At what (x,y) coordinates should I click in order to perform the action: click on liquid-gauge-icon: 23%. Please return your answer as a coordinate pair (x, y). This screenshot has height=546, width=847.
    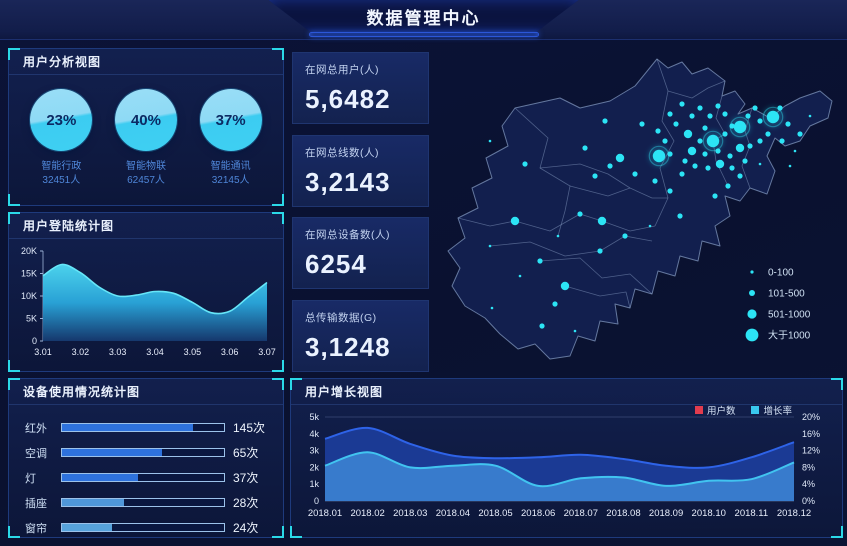
    Looking at the image, I should click on (61, 120).